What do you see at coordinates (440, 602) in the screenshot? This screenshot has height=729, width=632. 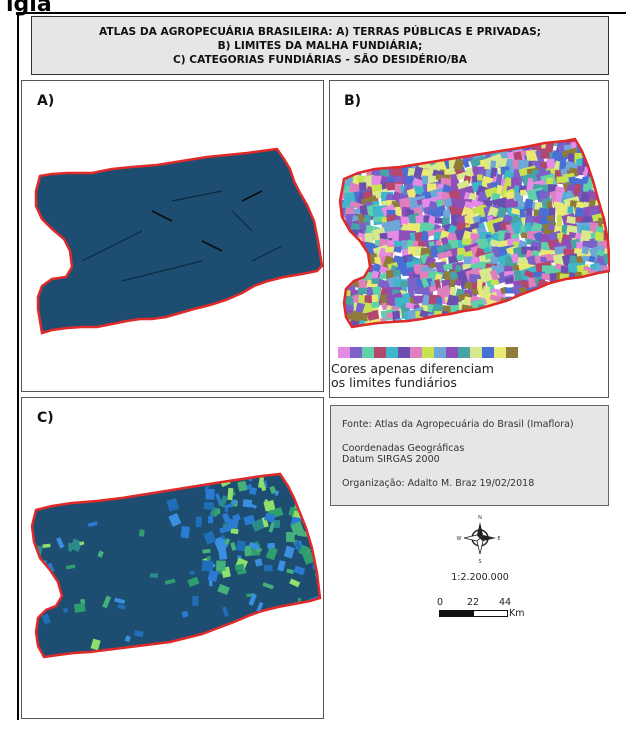 I see `scale-tick-0: 0` at bounding box center [440, 602].